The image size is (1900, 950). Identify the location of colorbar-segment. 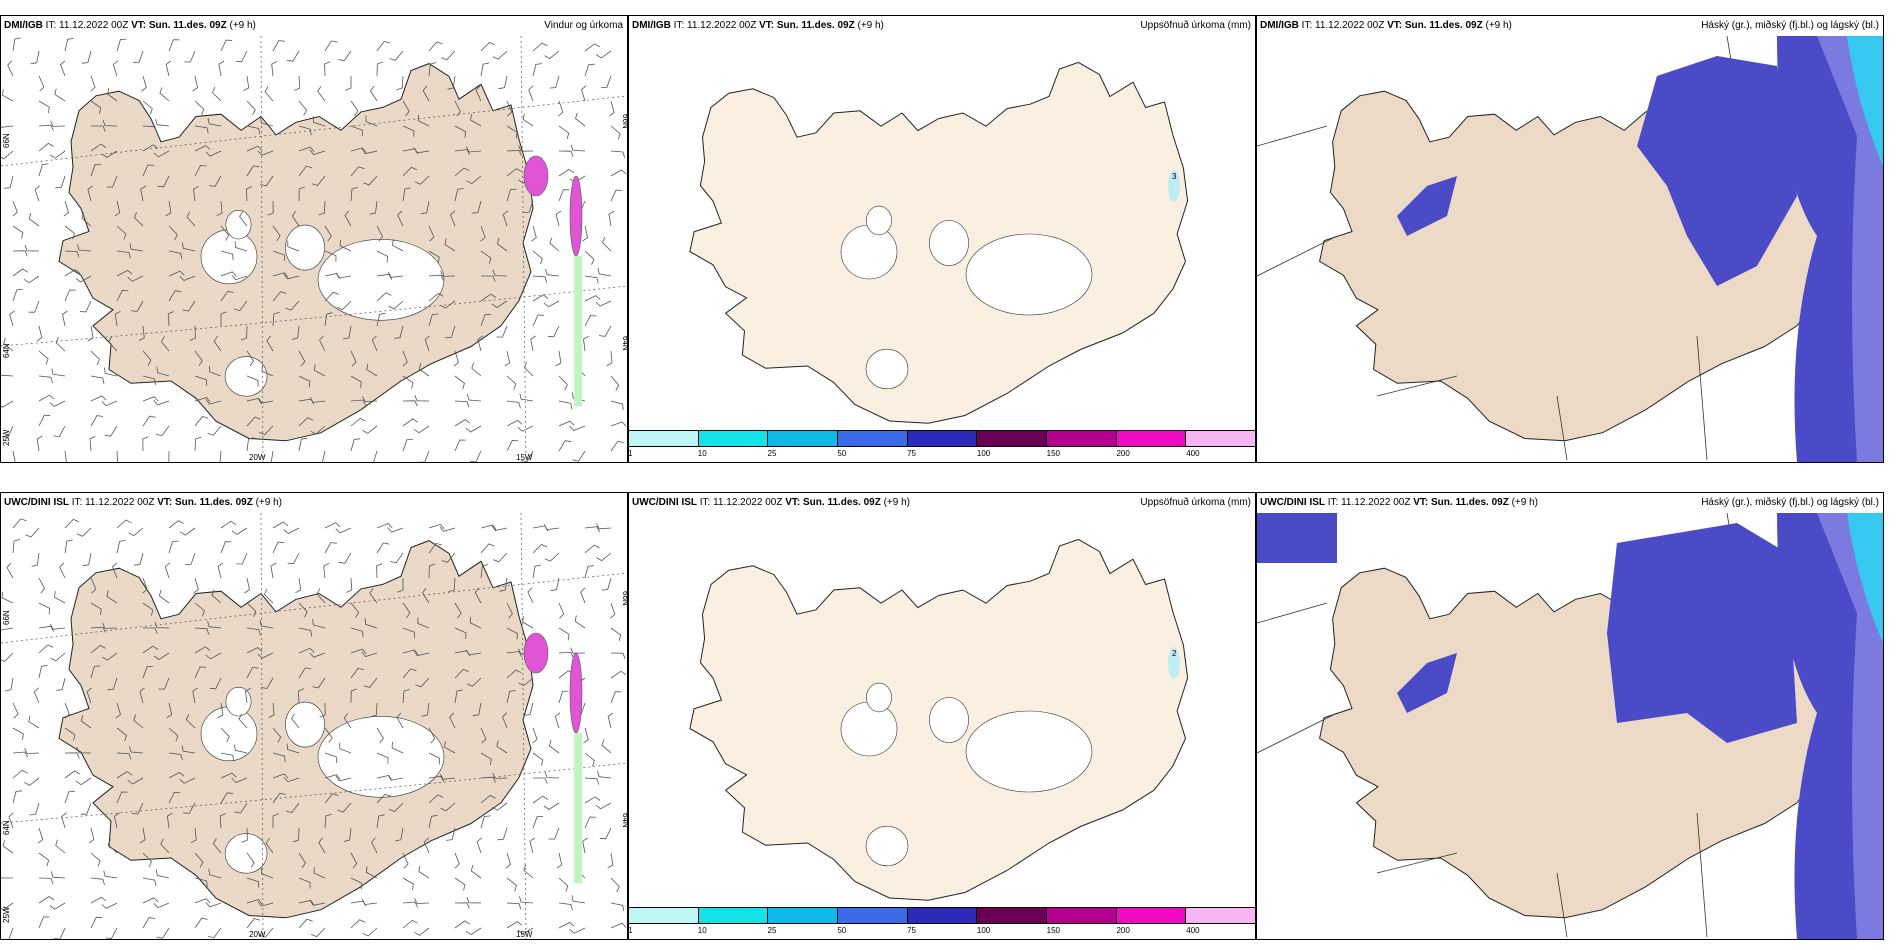
(664, 915).